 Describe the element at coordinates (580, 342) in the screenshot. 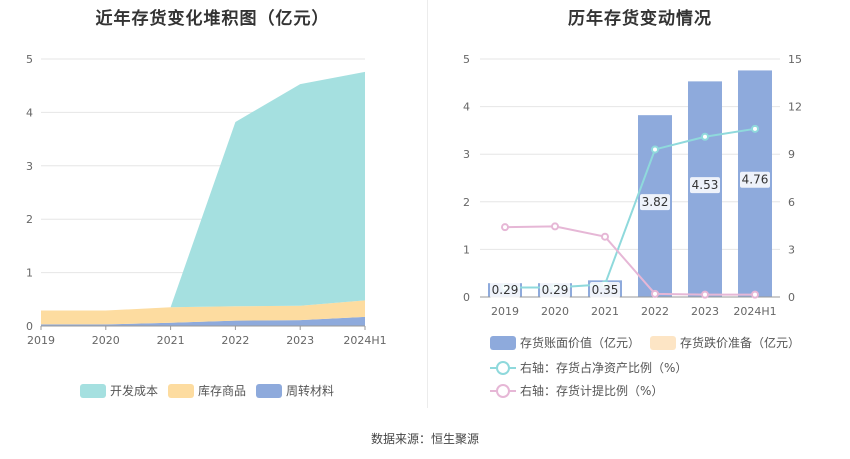

I see `legend-label: 存货账面价值（亿元）` at that location.